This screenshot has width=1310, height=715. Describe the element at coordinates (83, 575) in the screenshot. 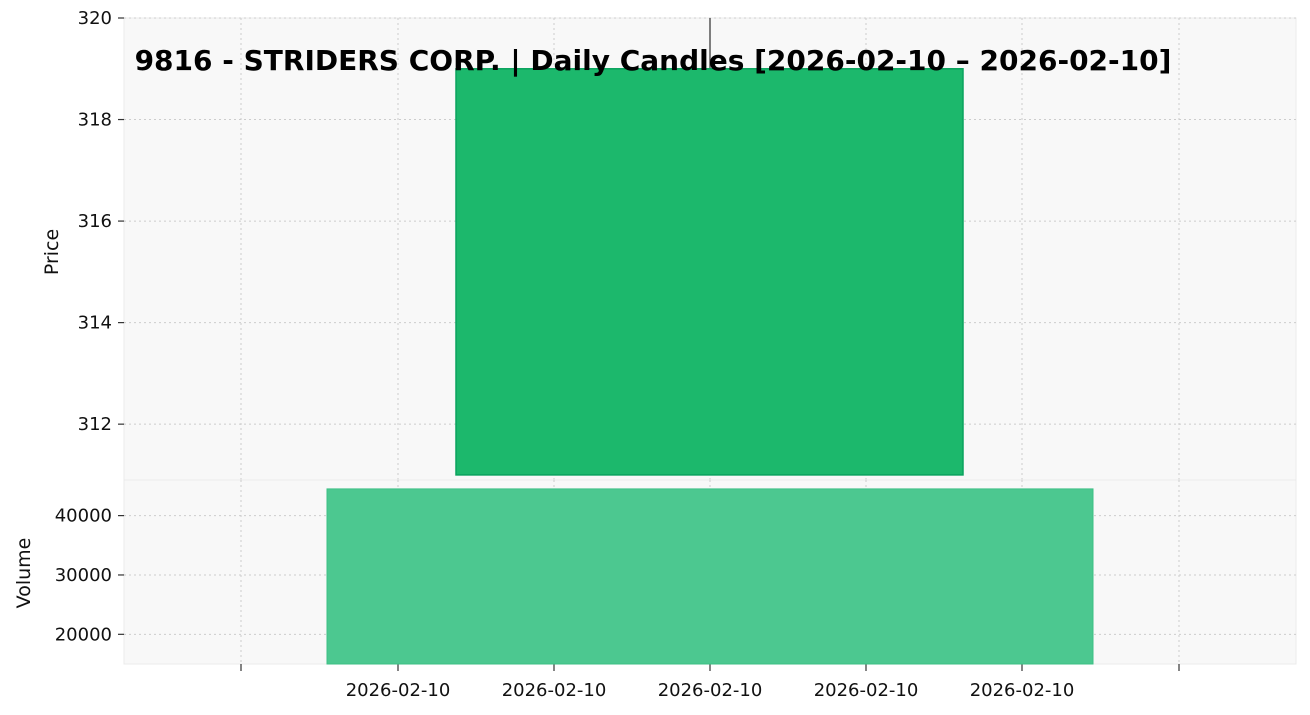

I see `volume-y-tick-label: 30000` at that location.